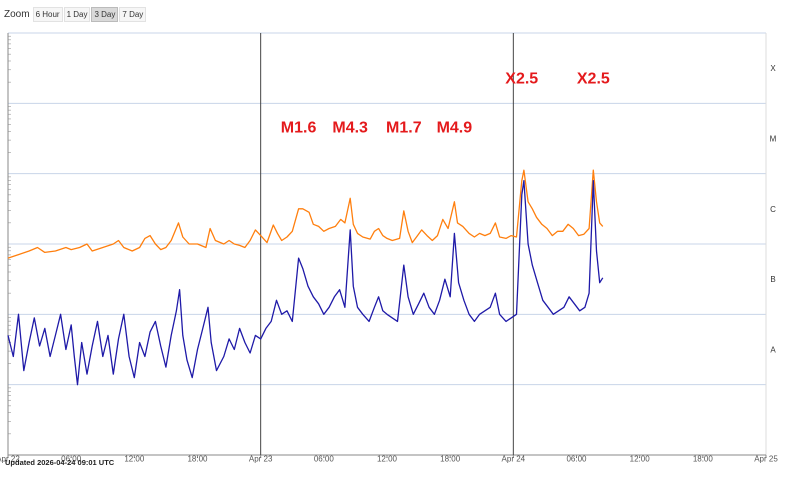 This screenshot has height=484, width=800. What do you see at coordinates (10, 459) in the screenshot?
I see `x-tick-label: Apr 22` at bounding box center [10, 459].